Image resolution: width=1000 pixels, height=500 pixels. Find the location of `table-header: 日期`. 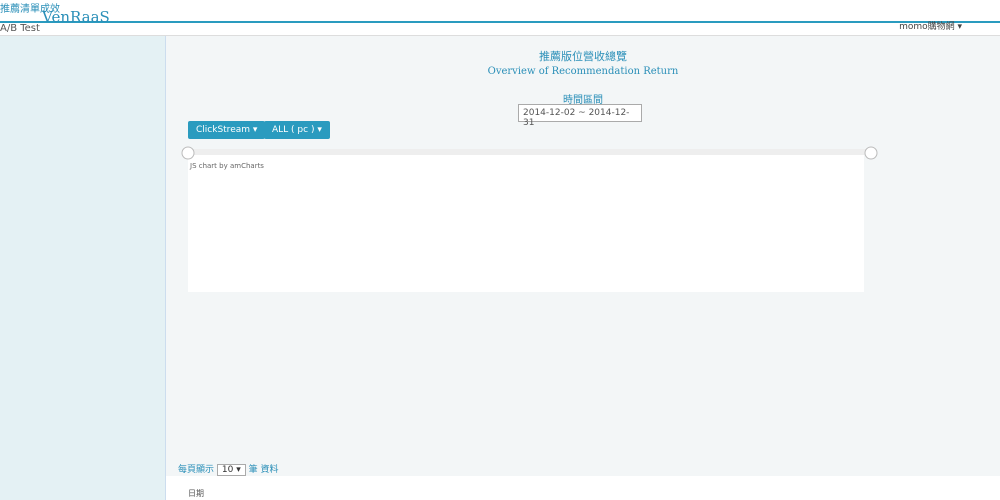

table-header: 日期 is located at coordinates (583, 488).